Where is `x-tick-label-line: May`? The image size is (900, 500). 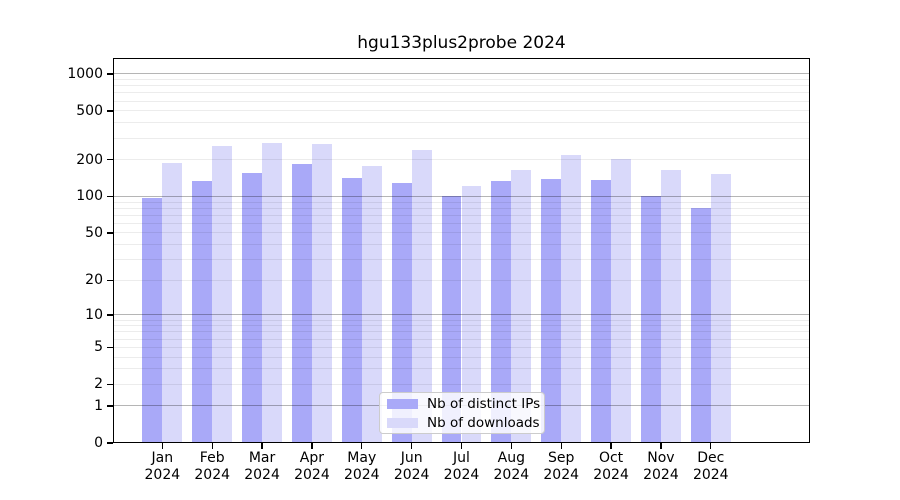 x-tick-label-line: May is located at coordinates (362, 458).